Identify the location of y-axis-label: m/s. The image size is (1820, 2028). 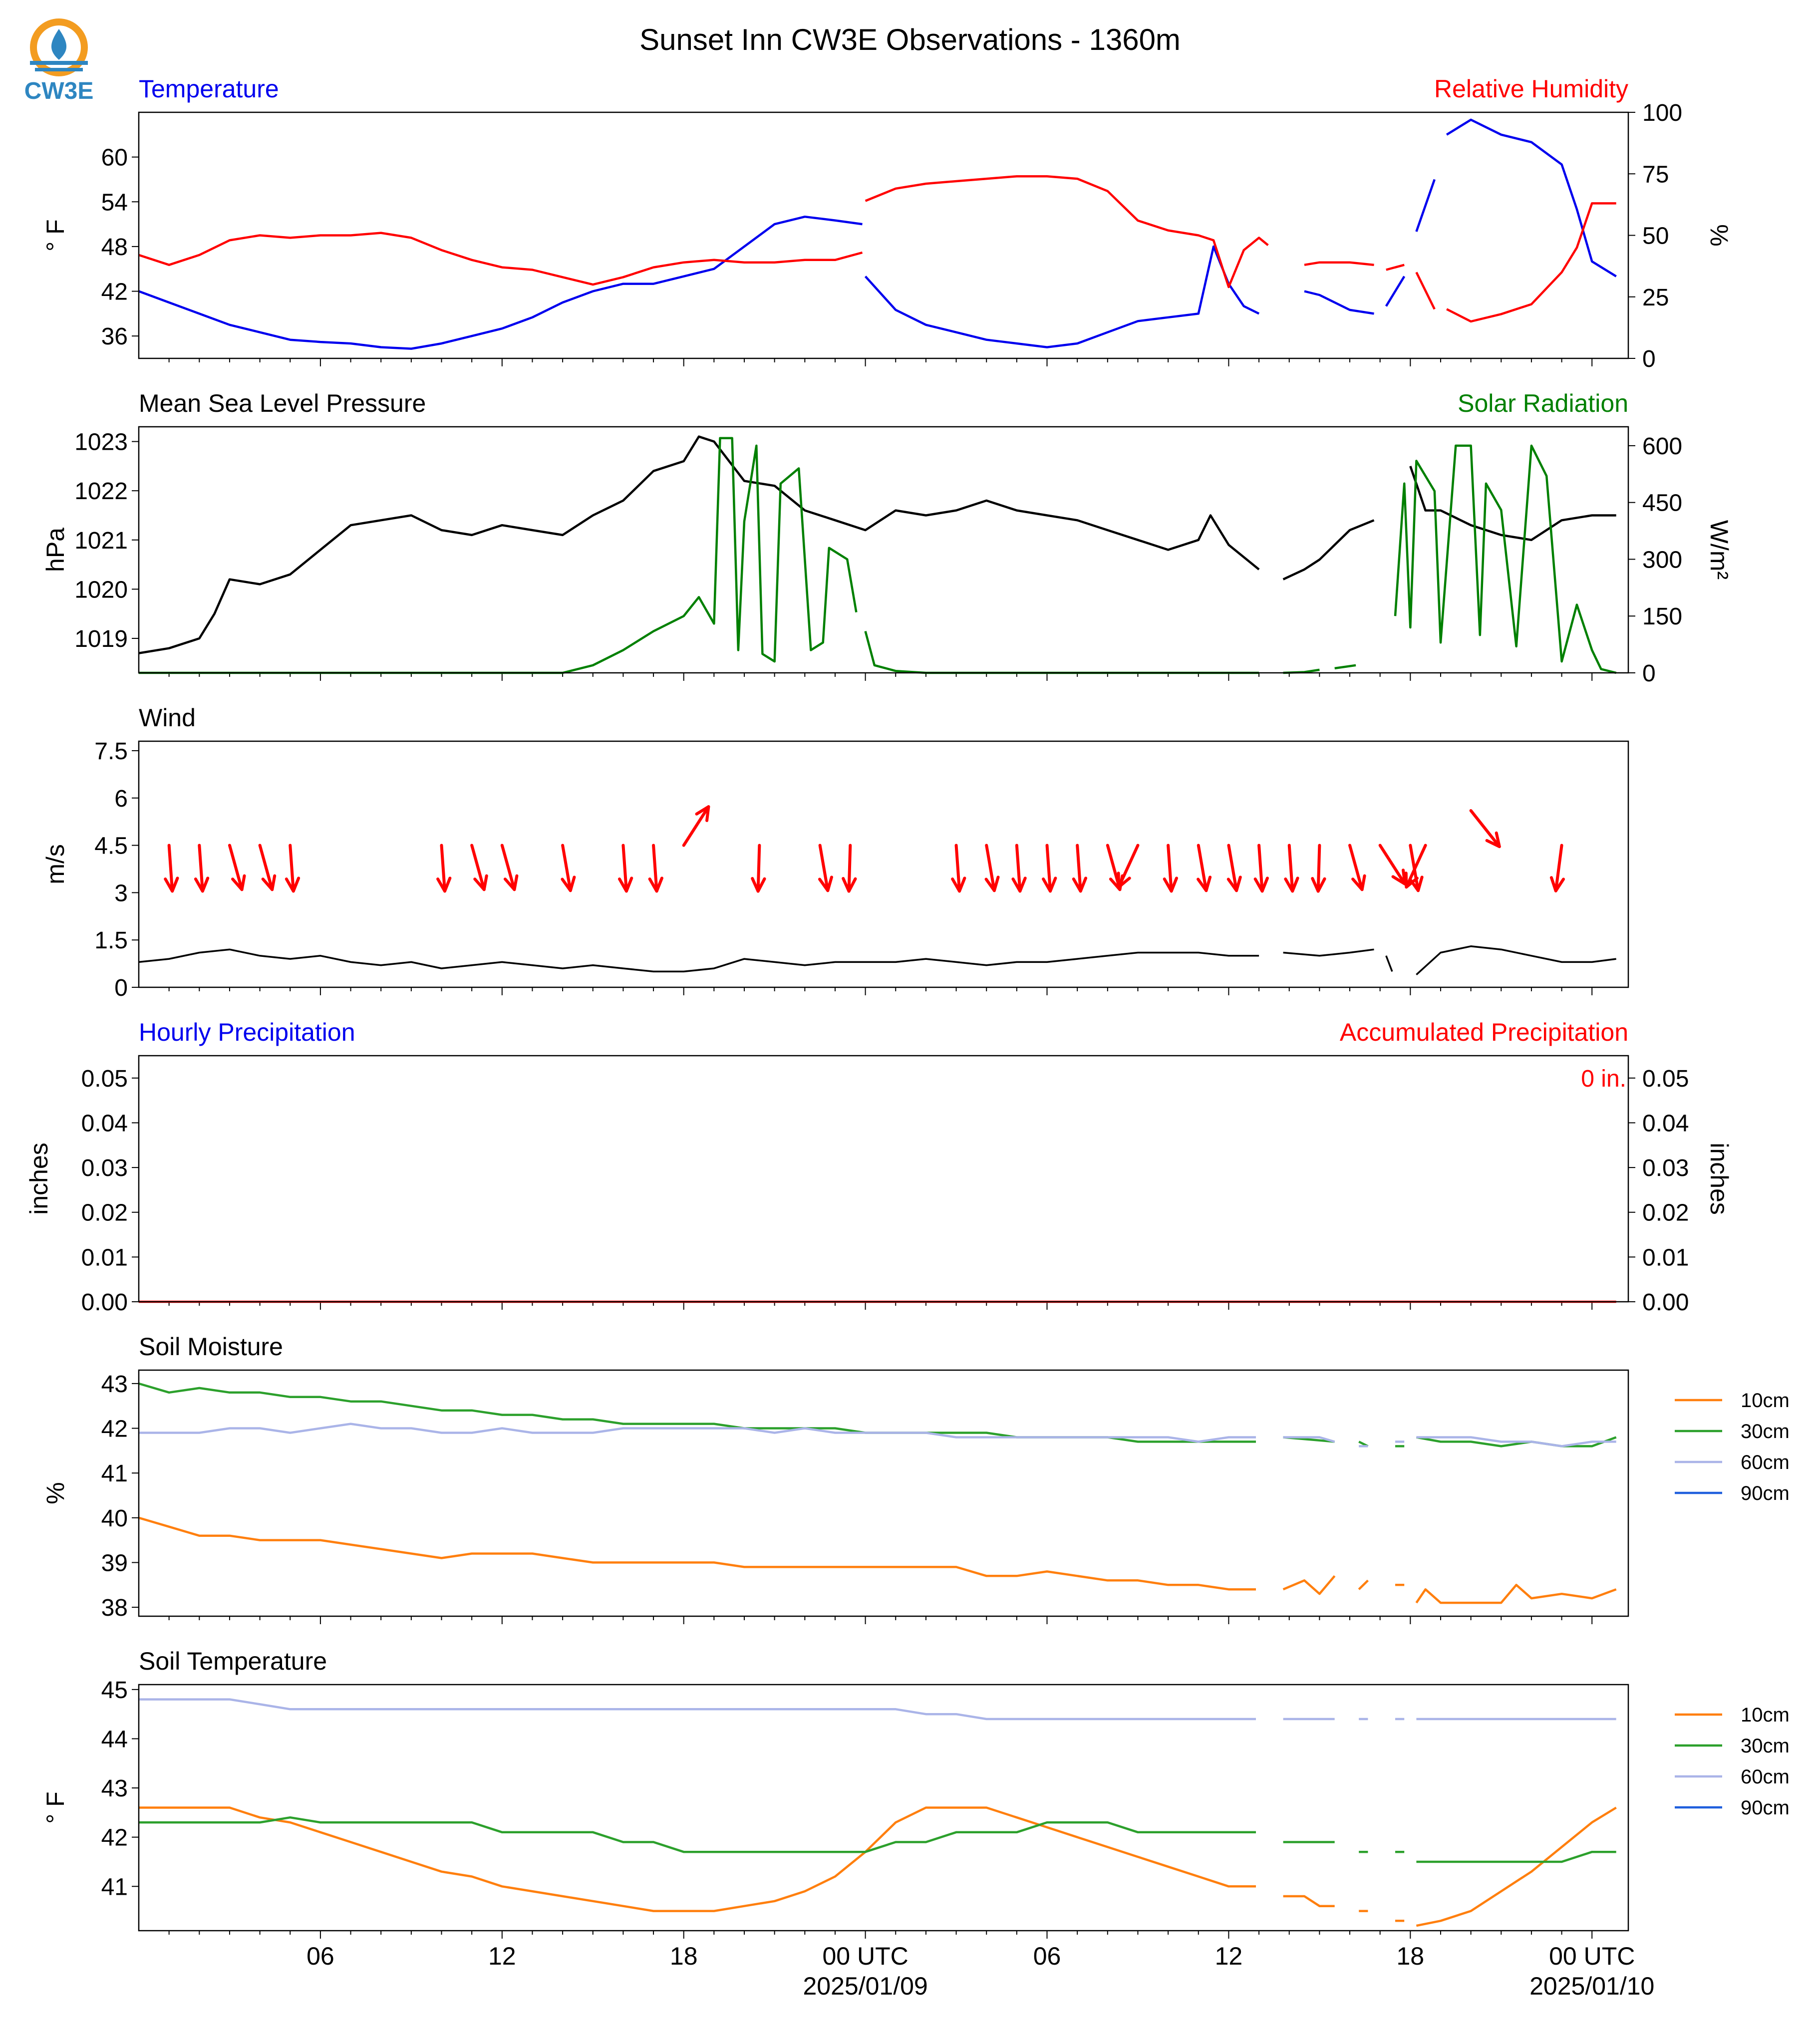
(55, 864).